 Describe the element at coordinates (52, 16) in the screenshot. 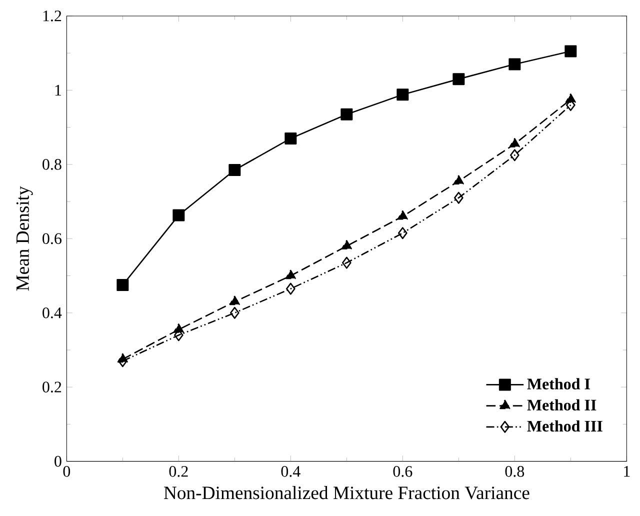

I see `y-tick-label: 1.2` at that location.